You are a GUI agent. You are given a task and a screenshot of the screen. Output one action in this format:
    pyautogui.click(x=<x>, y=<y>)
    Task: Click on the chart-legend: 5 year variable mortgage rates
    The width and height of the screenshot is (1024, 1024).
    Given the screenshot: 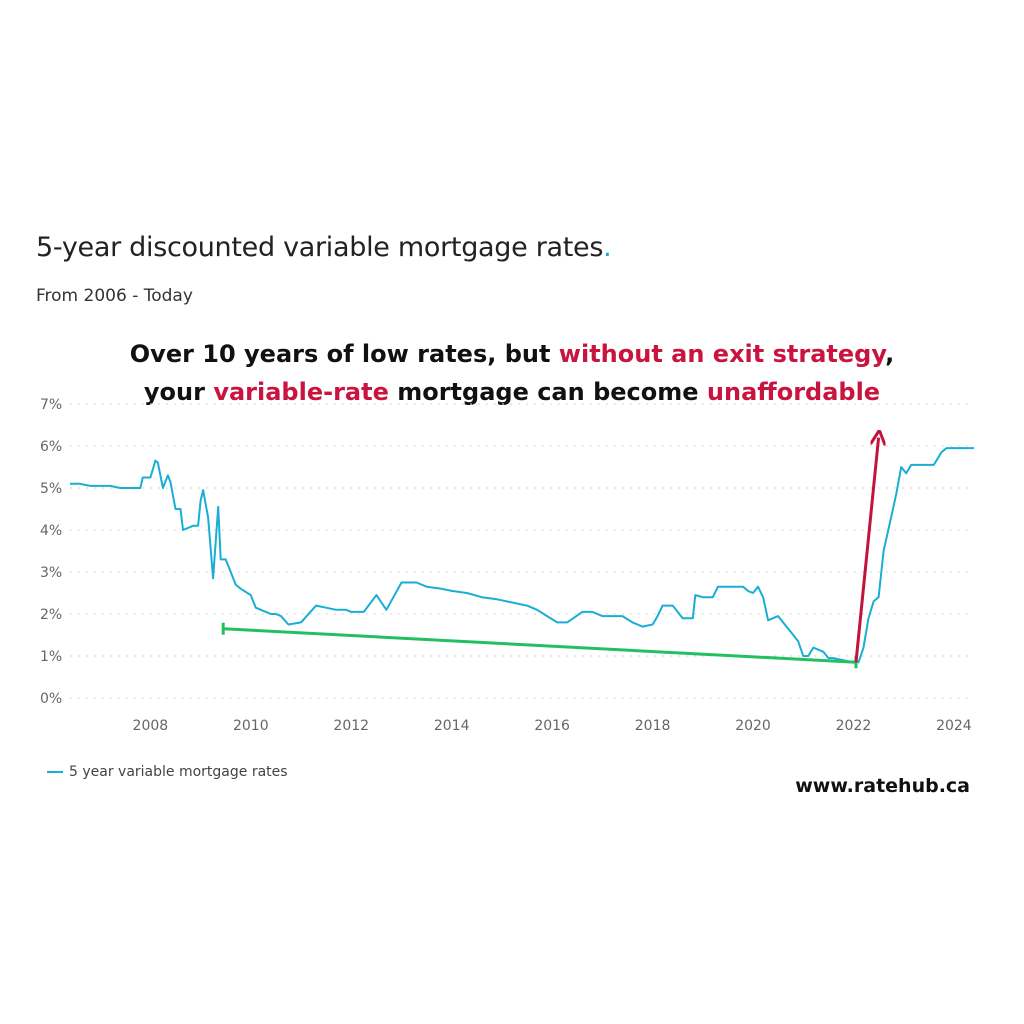 What is the action you would take?
    pyautogui.click(x=167, y=772)
    